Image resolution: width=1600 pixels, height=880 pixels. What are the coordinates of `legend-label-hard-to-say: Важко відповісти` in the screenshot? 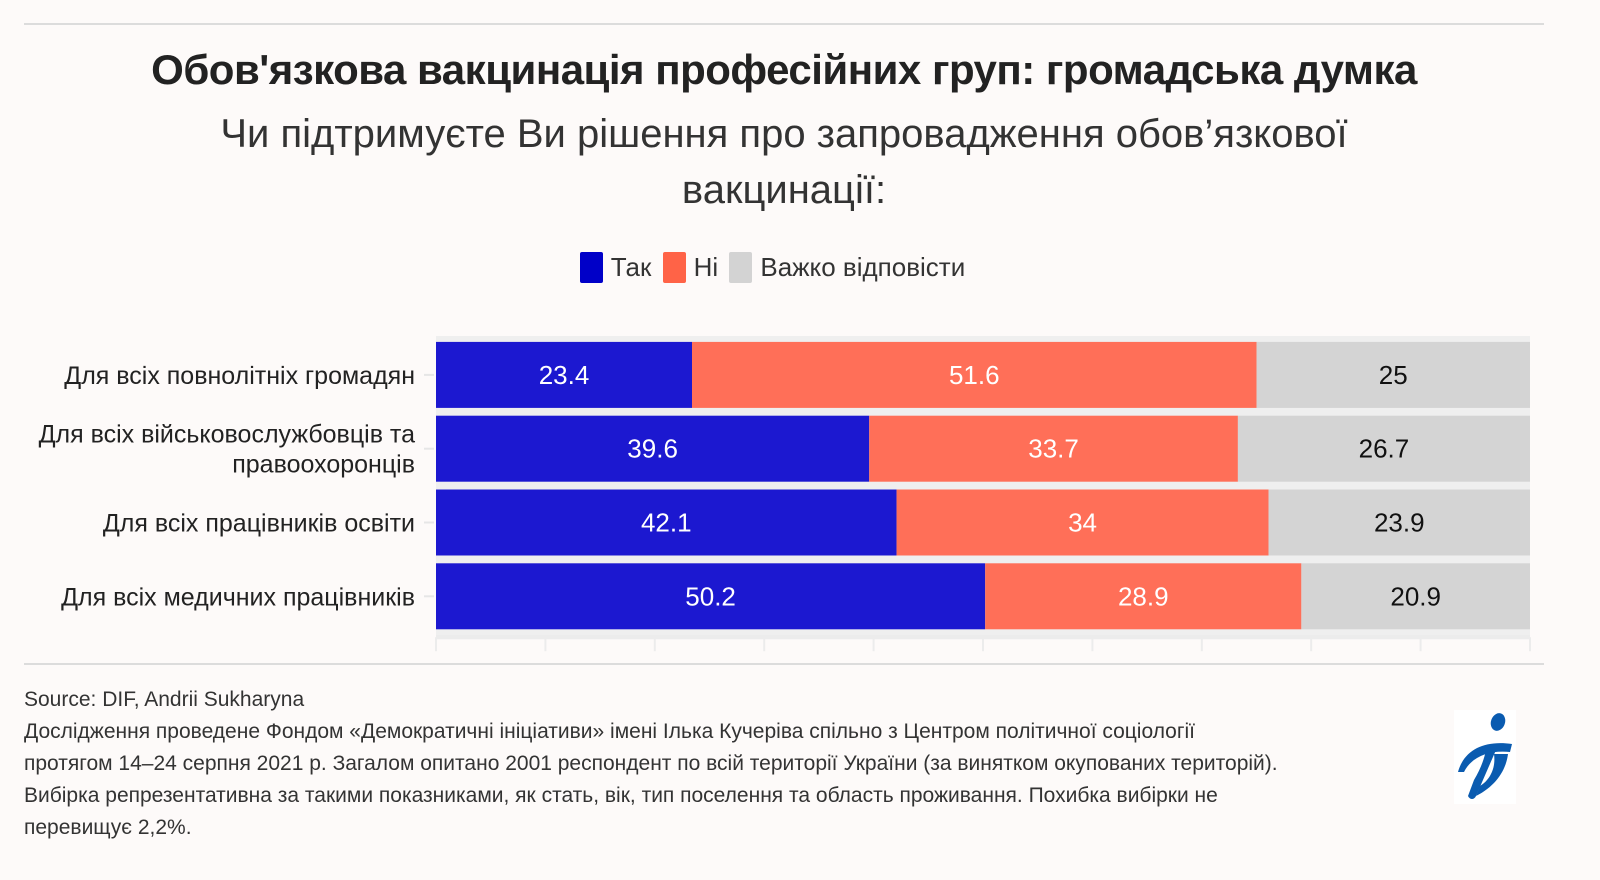 It's located at (863, 267).